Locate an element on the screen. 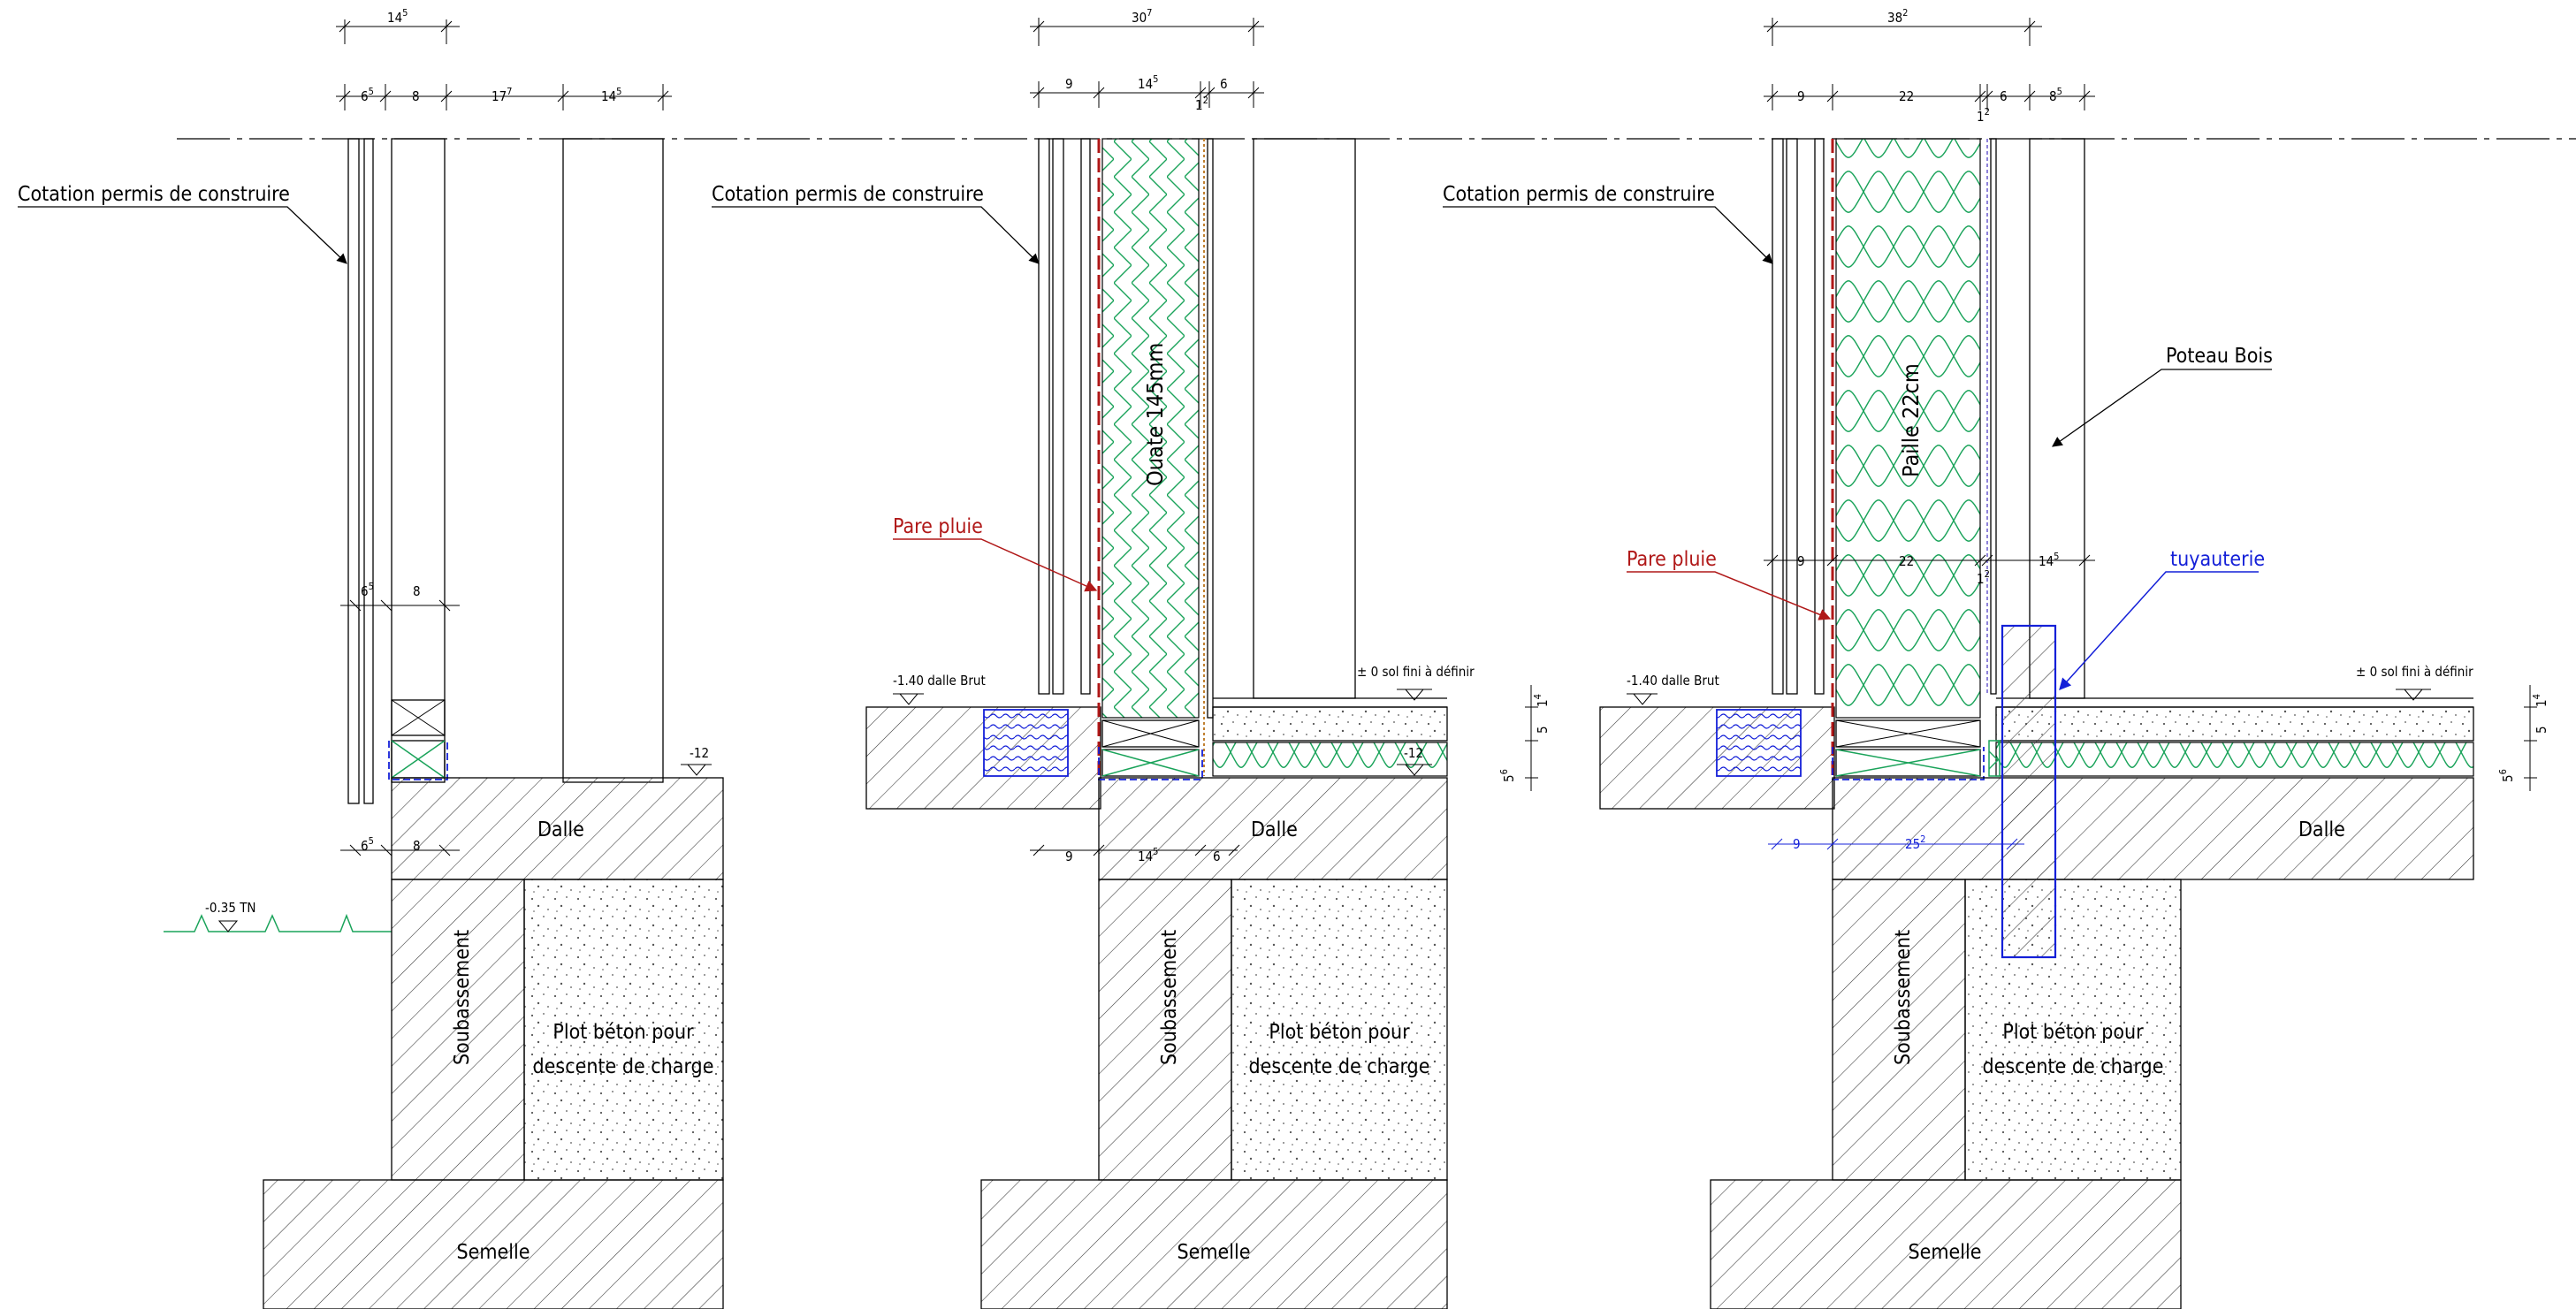 The image size is (2576, 1309). section-2-insulation is located at coordinates (1150, 428).